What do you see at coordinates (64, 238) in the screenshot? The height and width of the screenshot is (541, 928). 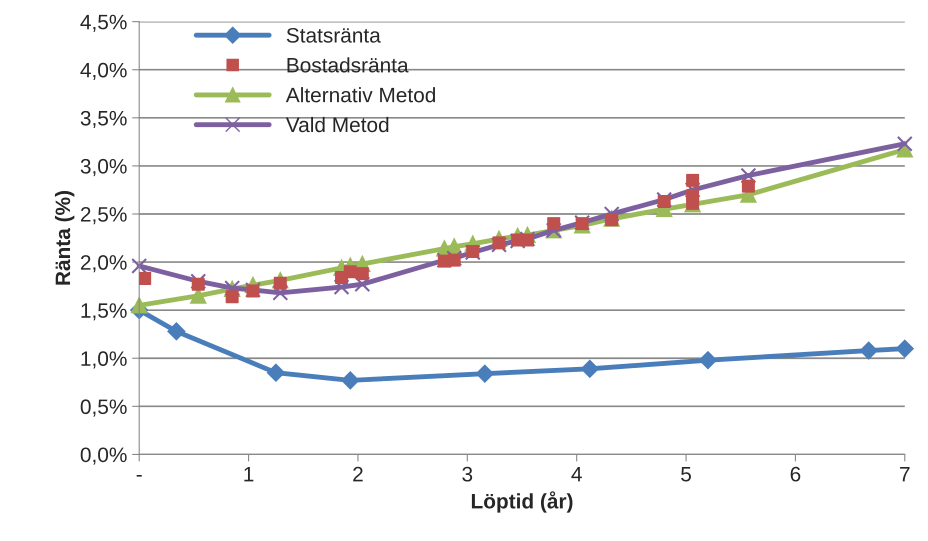 I see `y-axis-title: Ränta (%)` at bounding box center [64, 238].